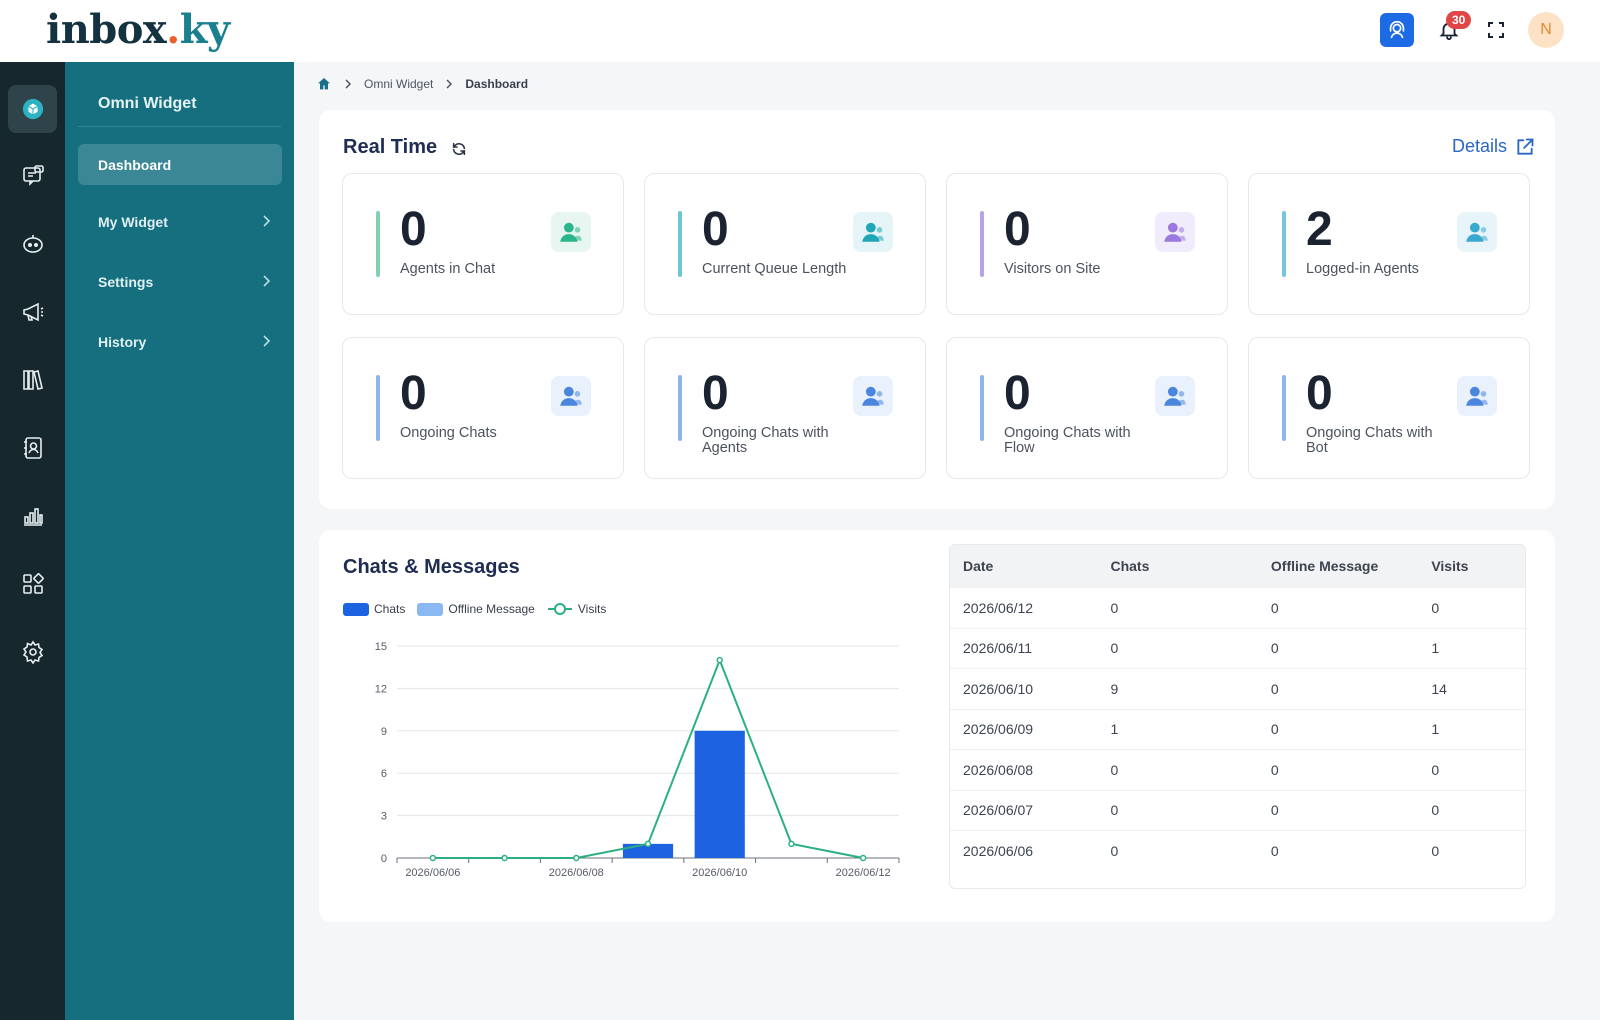  I want to click on y-tick-label: 12, so click(381, 689).